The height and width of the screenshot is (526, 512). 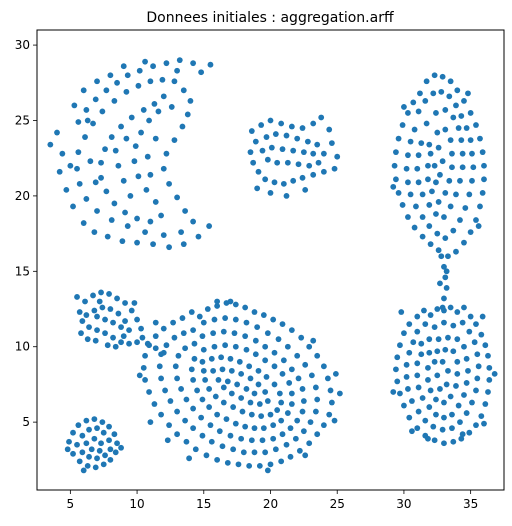 I want to click on x-tick-label: 10, so click(x=136, y=504).